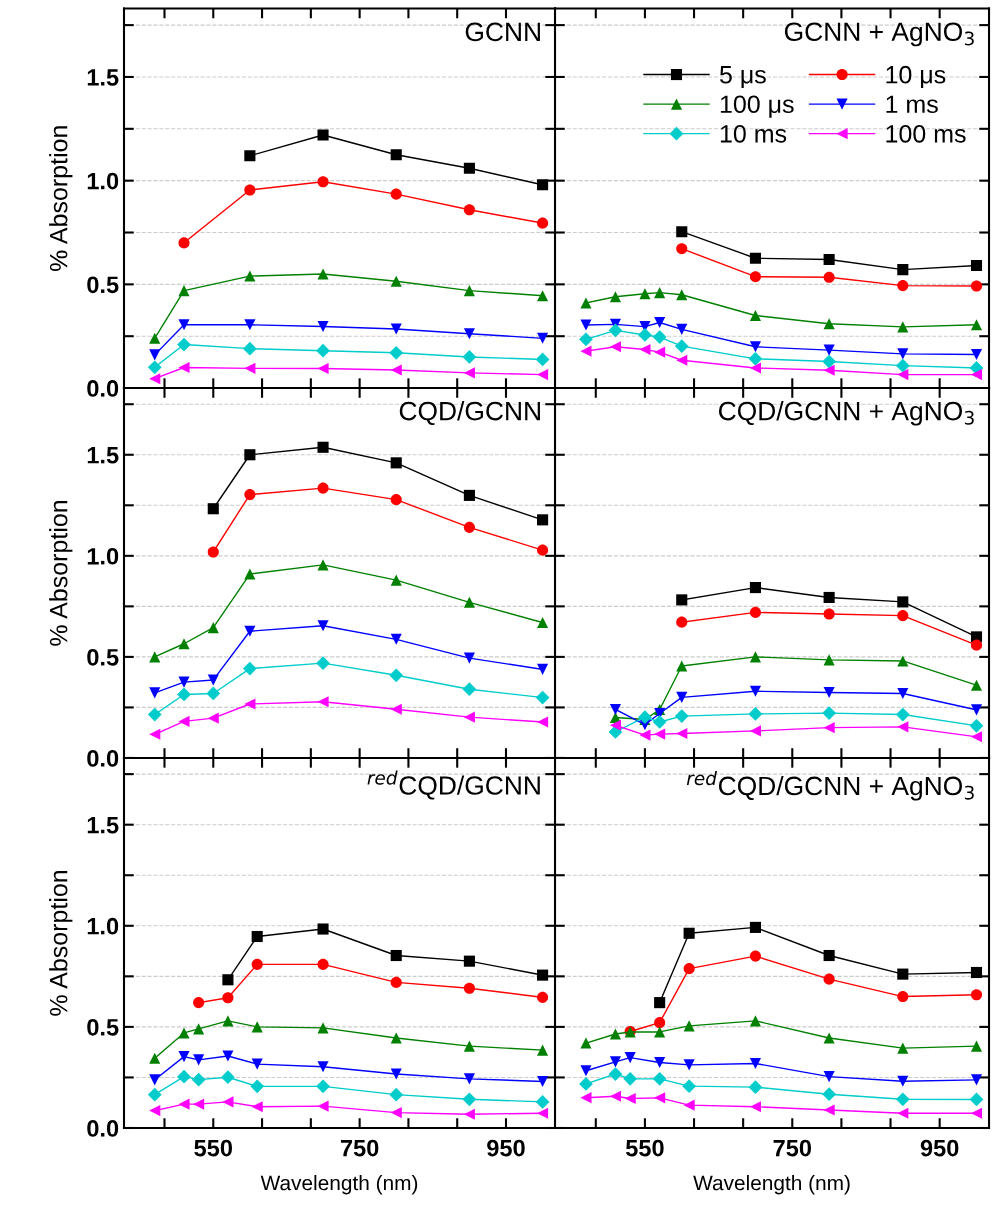  I want to click on legend-label: 100 ms, so click(926, 133).